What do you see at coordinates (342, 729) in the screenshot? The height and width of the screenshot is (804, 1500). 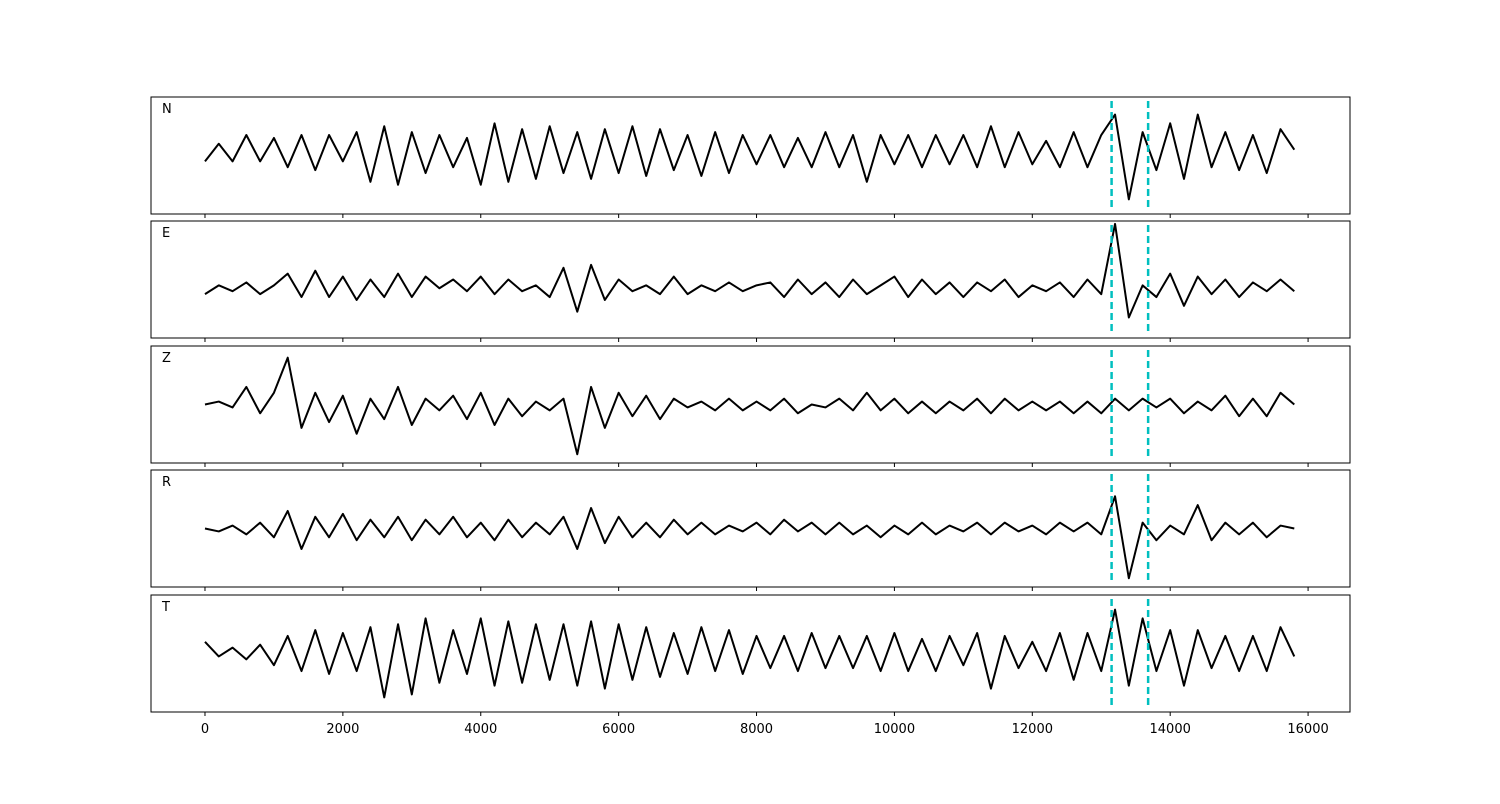 I see `x-tick-label: 2000` at bounding box center [342, 729].